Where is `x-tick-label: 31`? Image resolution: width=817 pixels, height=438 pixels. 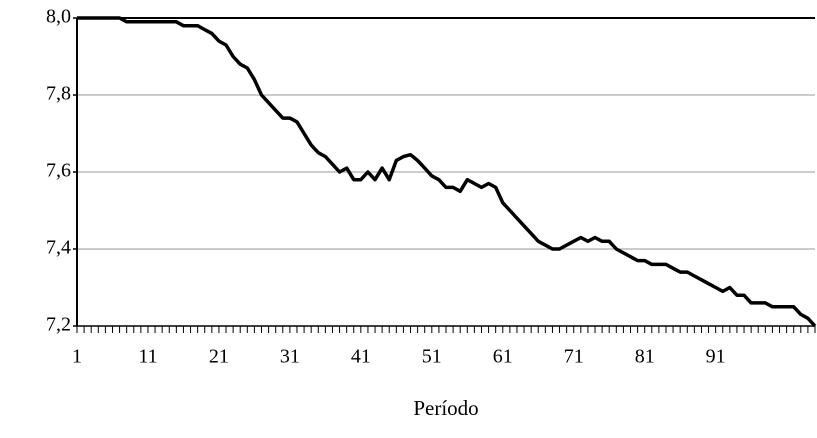 x-tick-label: 31 is located at coordinates (290, 357).